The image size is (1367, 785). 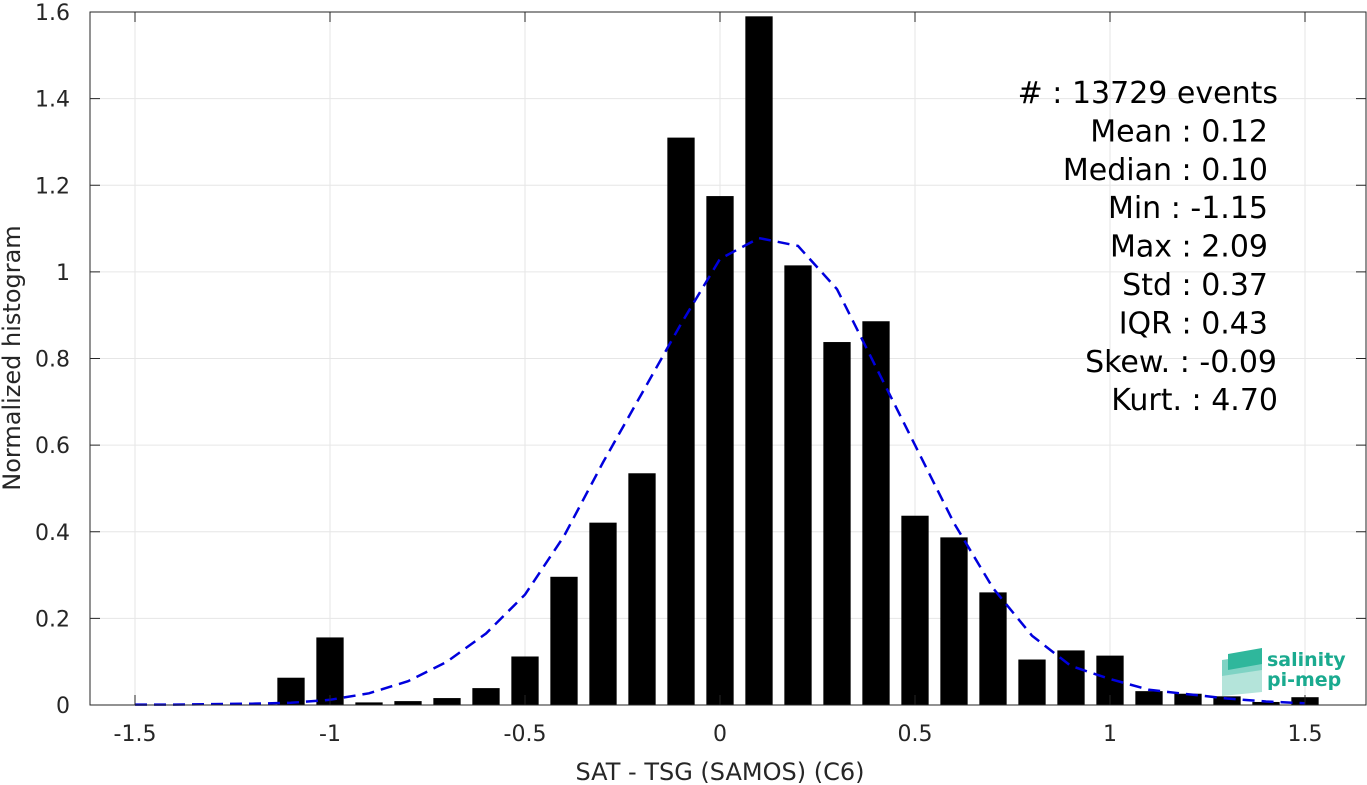 What do you see at coordinates (1110, 734) in the screenshot?
I see `x-tick-label: 1` at bounding box center [1110, 734].